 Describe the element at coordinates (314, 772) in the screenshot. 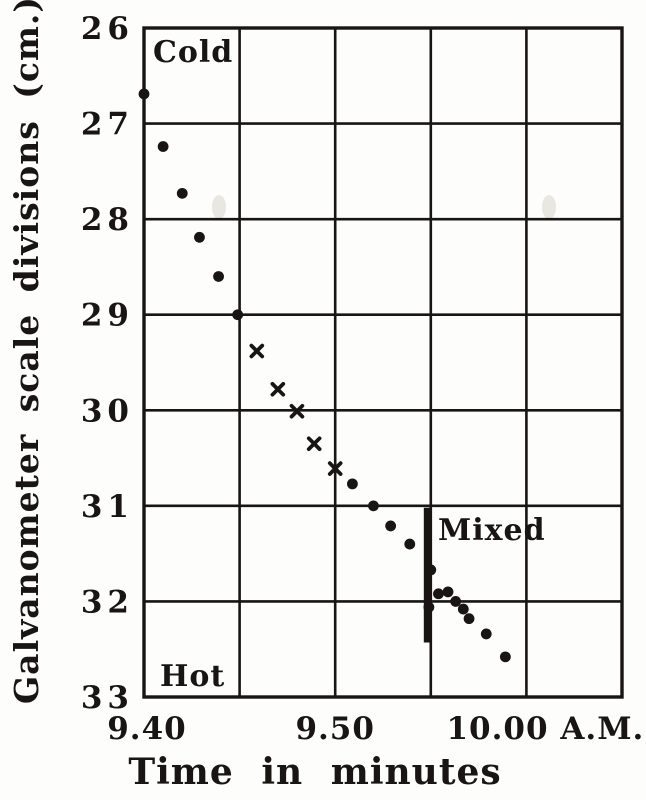

I see `x-axis-title: Time in minutes` at that location.